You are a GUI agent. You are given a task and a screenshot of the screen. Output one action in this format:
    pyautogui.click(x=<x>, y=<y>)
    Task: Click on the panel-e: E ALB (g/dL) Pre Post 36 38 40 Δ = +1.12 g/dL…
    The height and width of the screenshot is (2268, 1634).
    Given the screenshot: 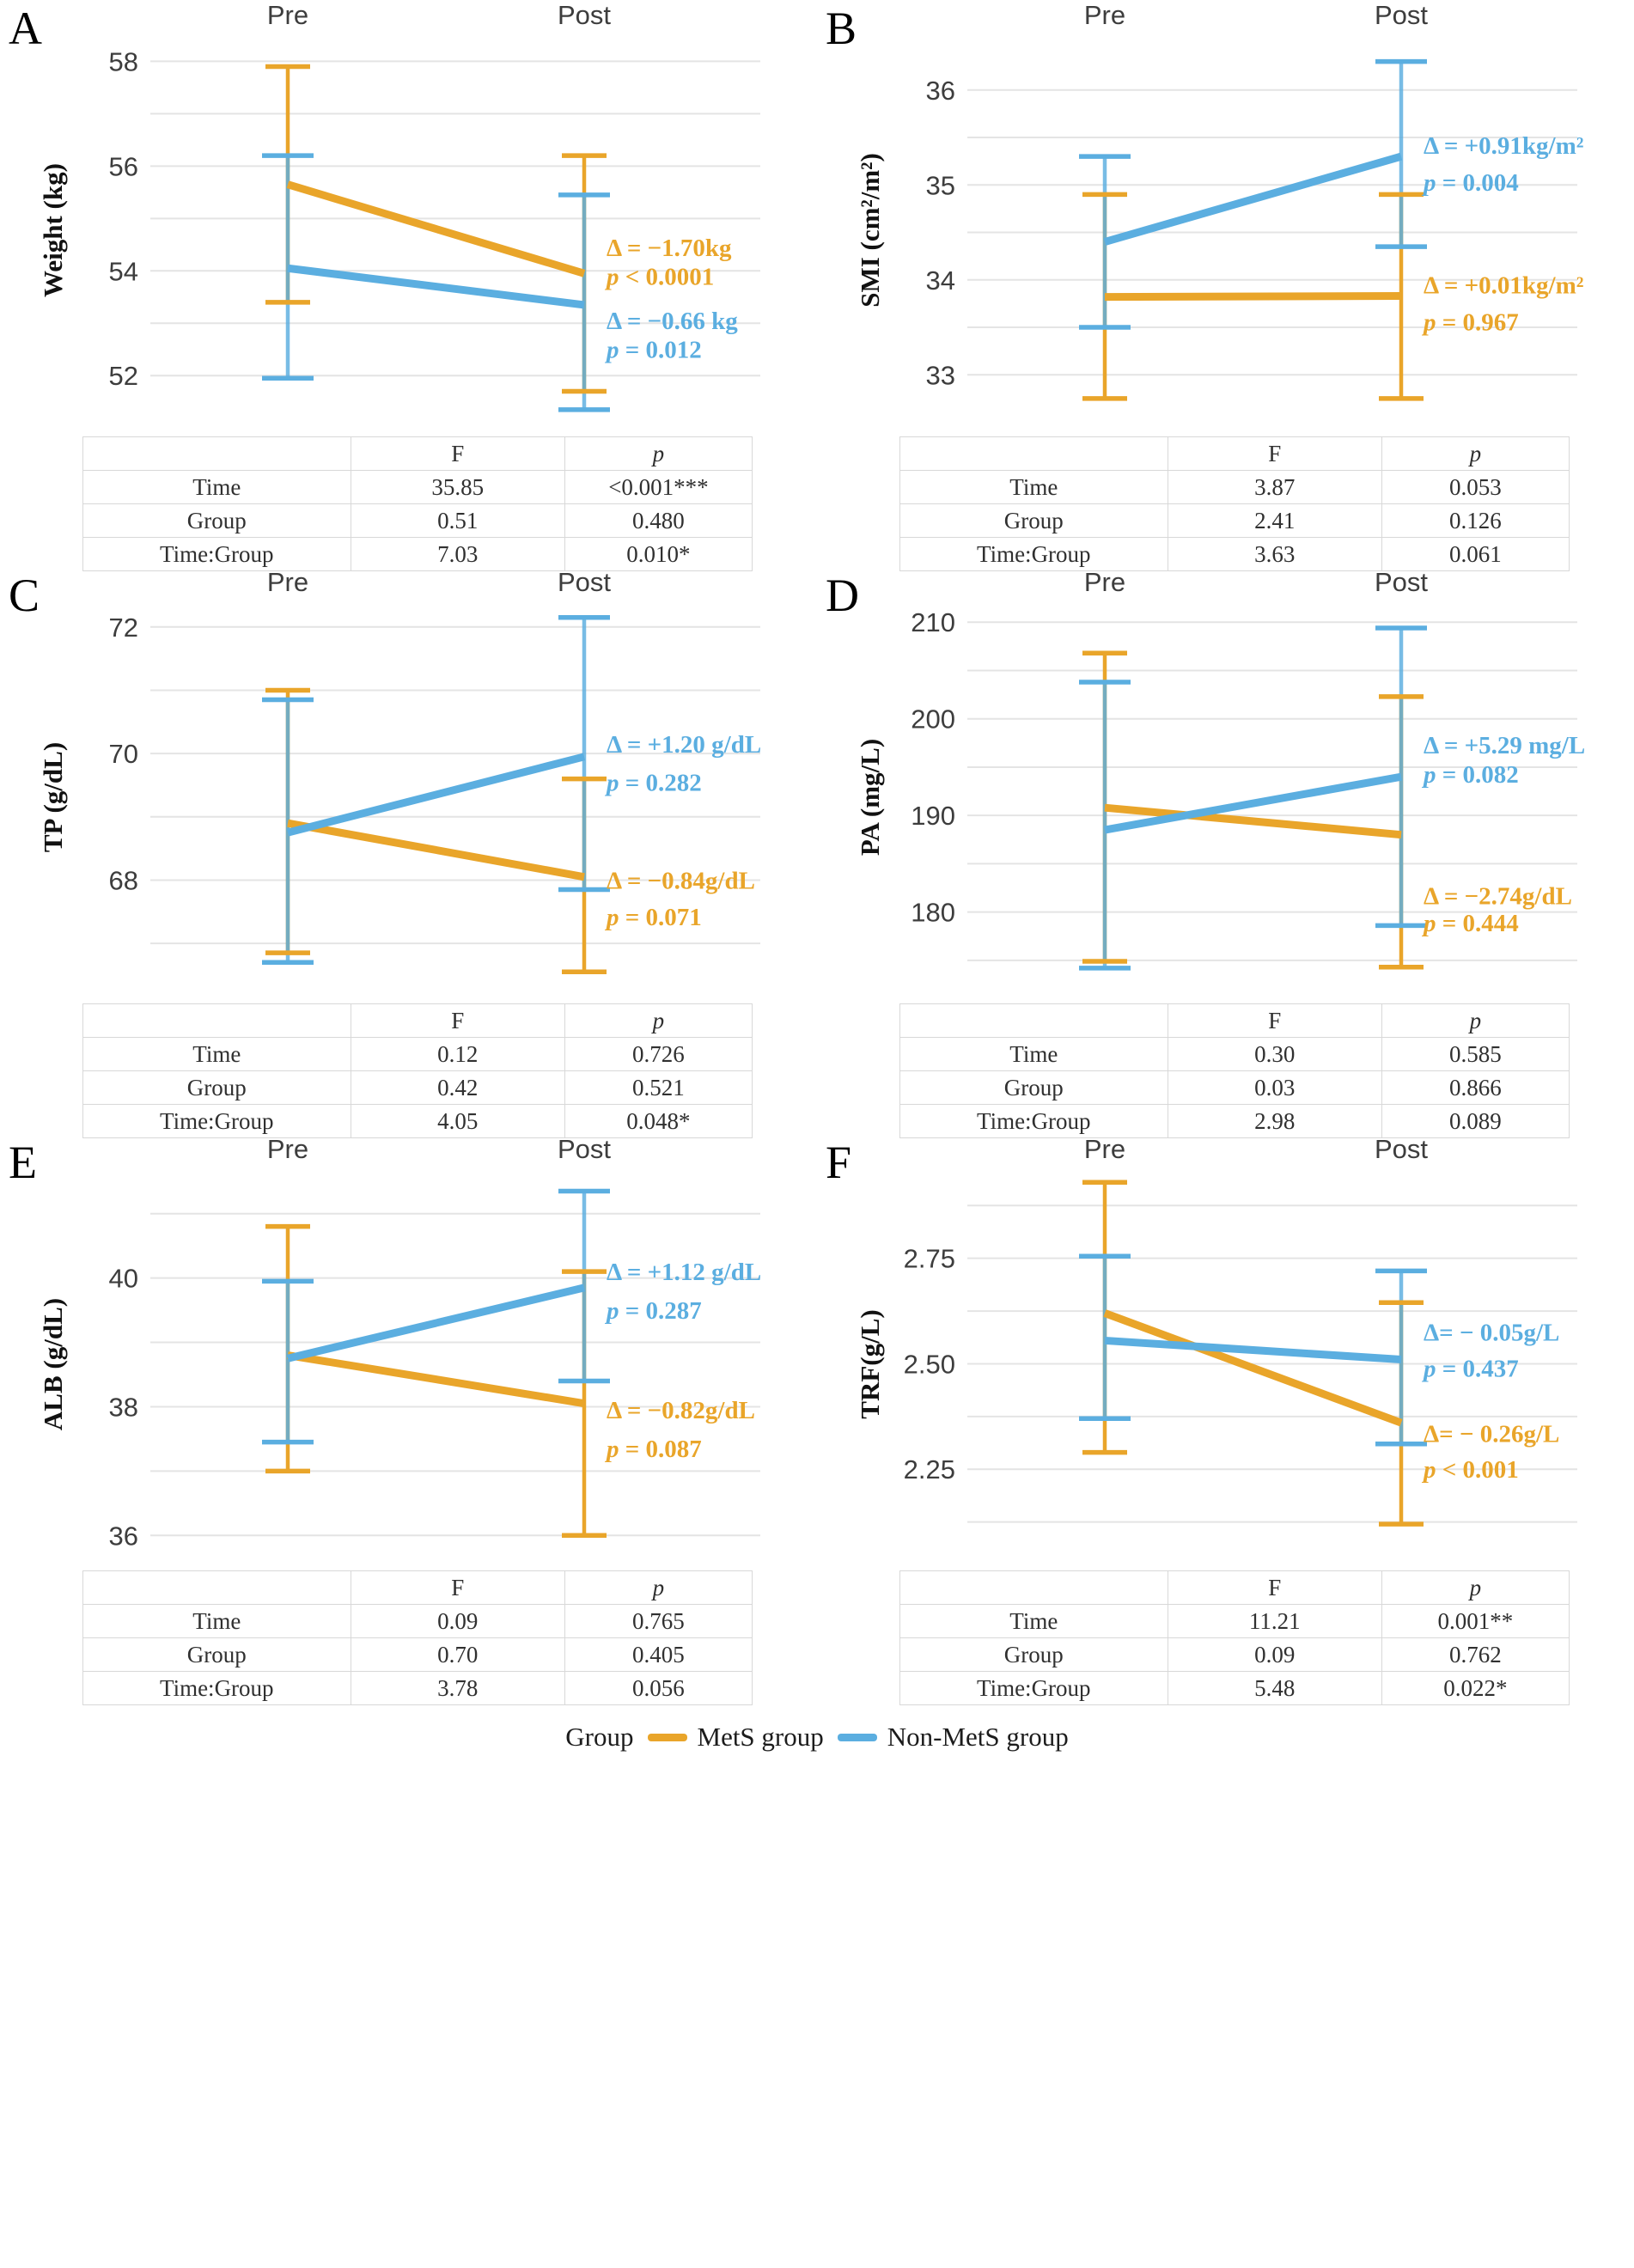 What is the action you would take?
    pyautogui.click(x=408, y=1419)
    